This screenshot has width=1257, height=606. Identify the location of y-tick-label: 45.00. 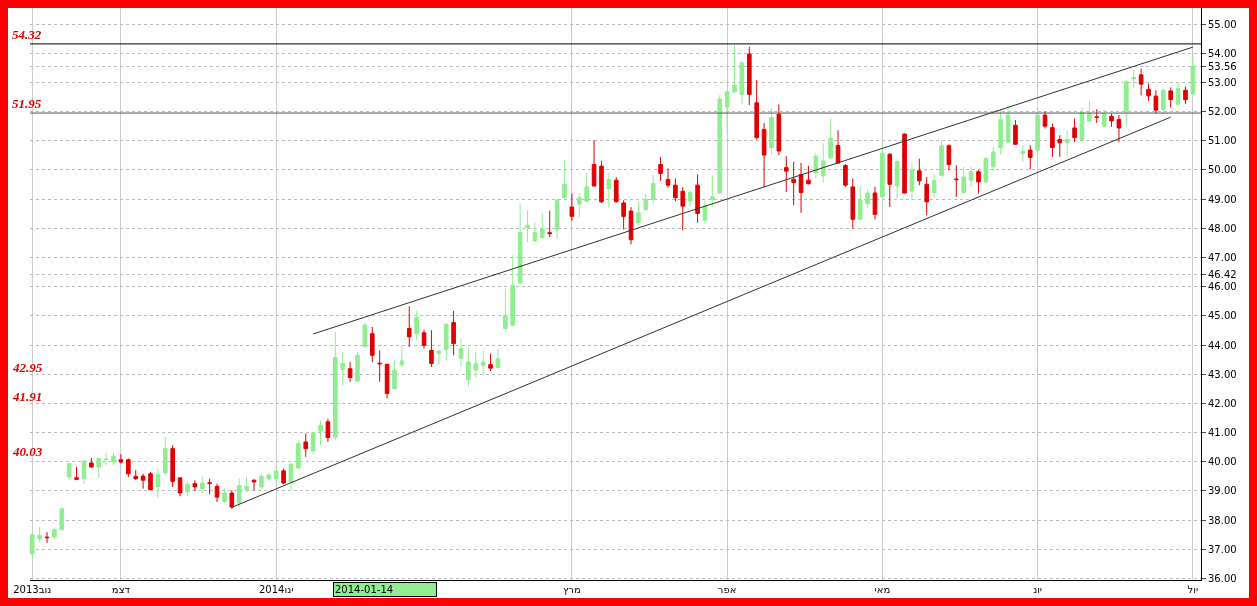
(1222, 316).